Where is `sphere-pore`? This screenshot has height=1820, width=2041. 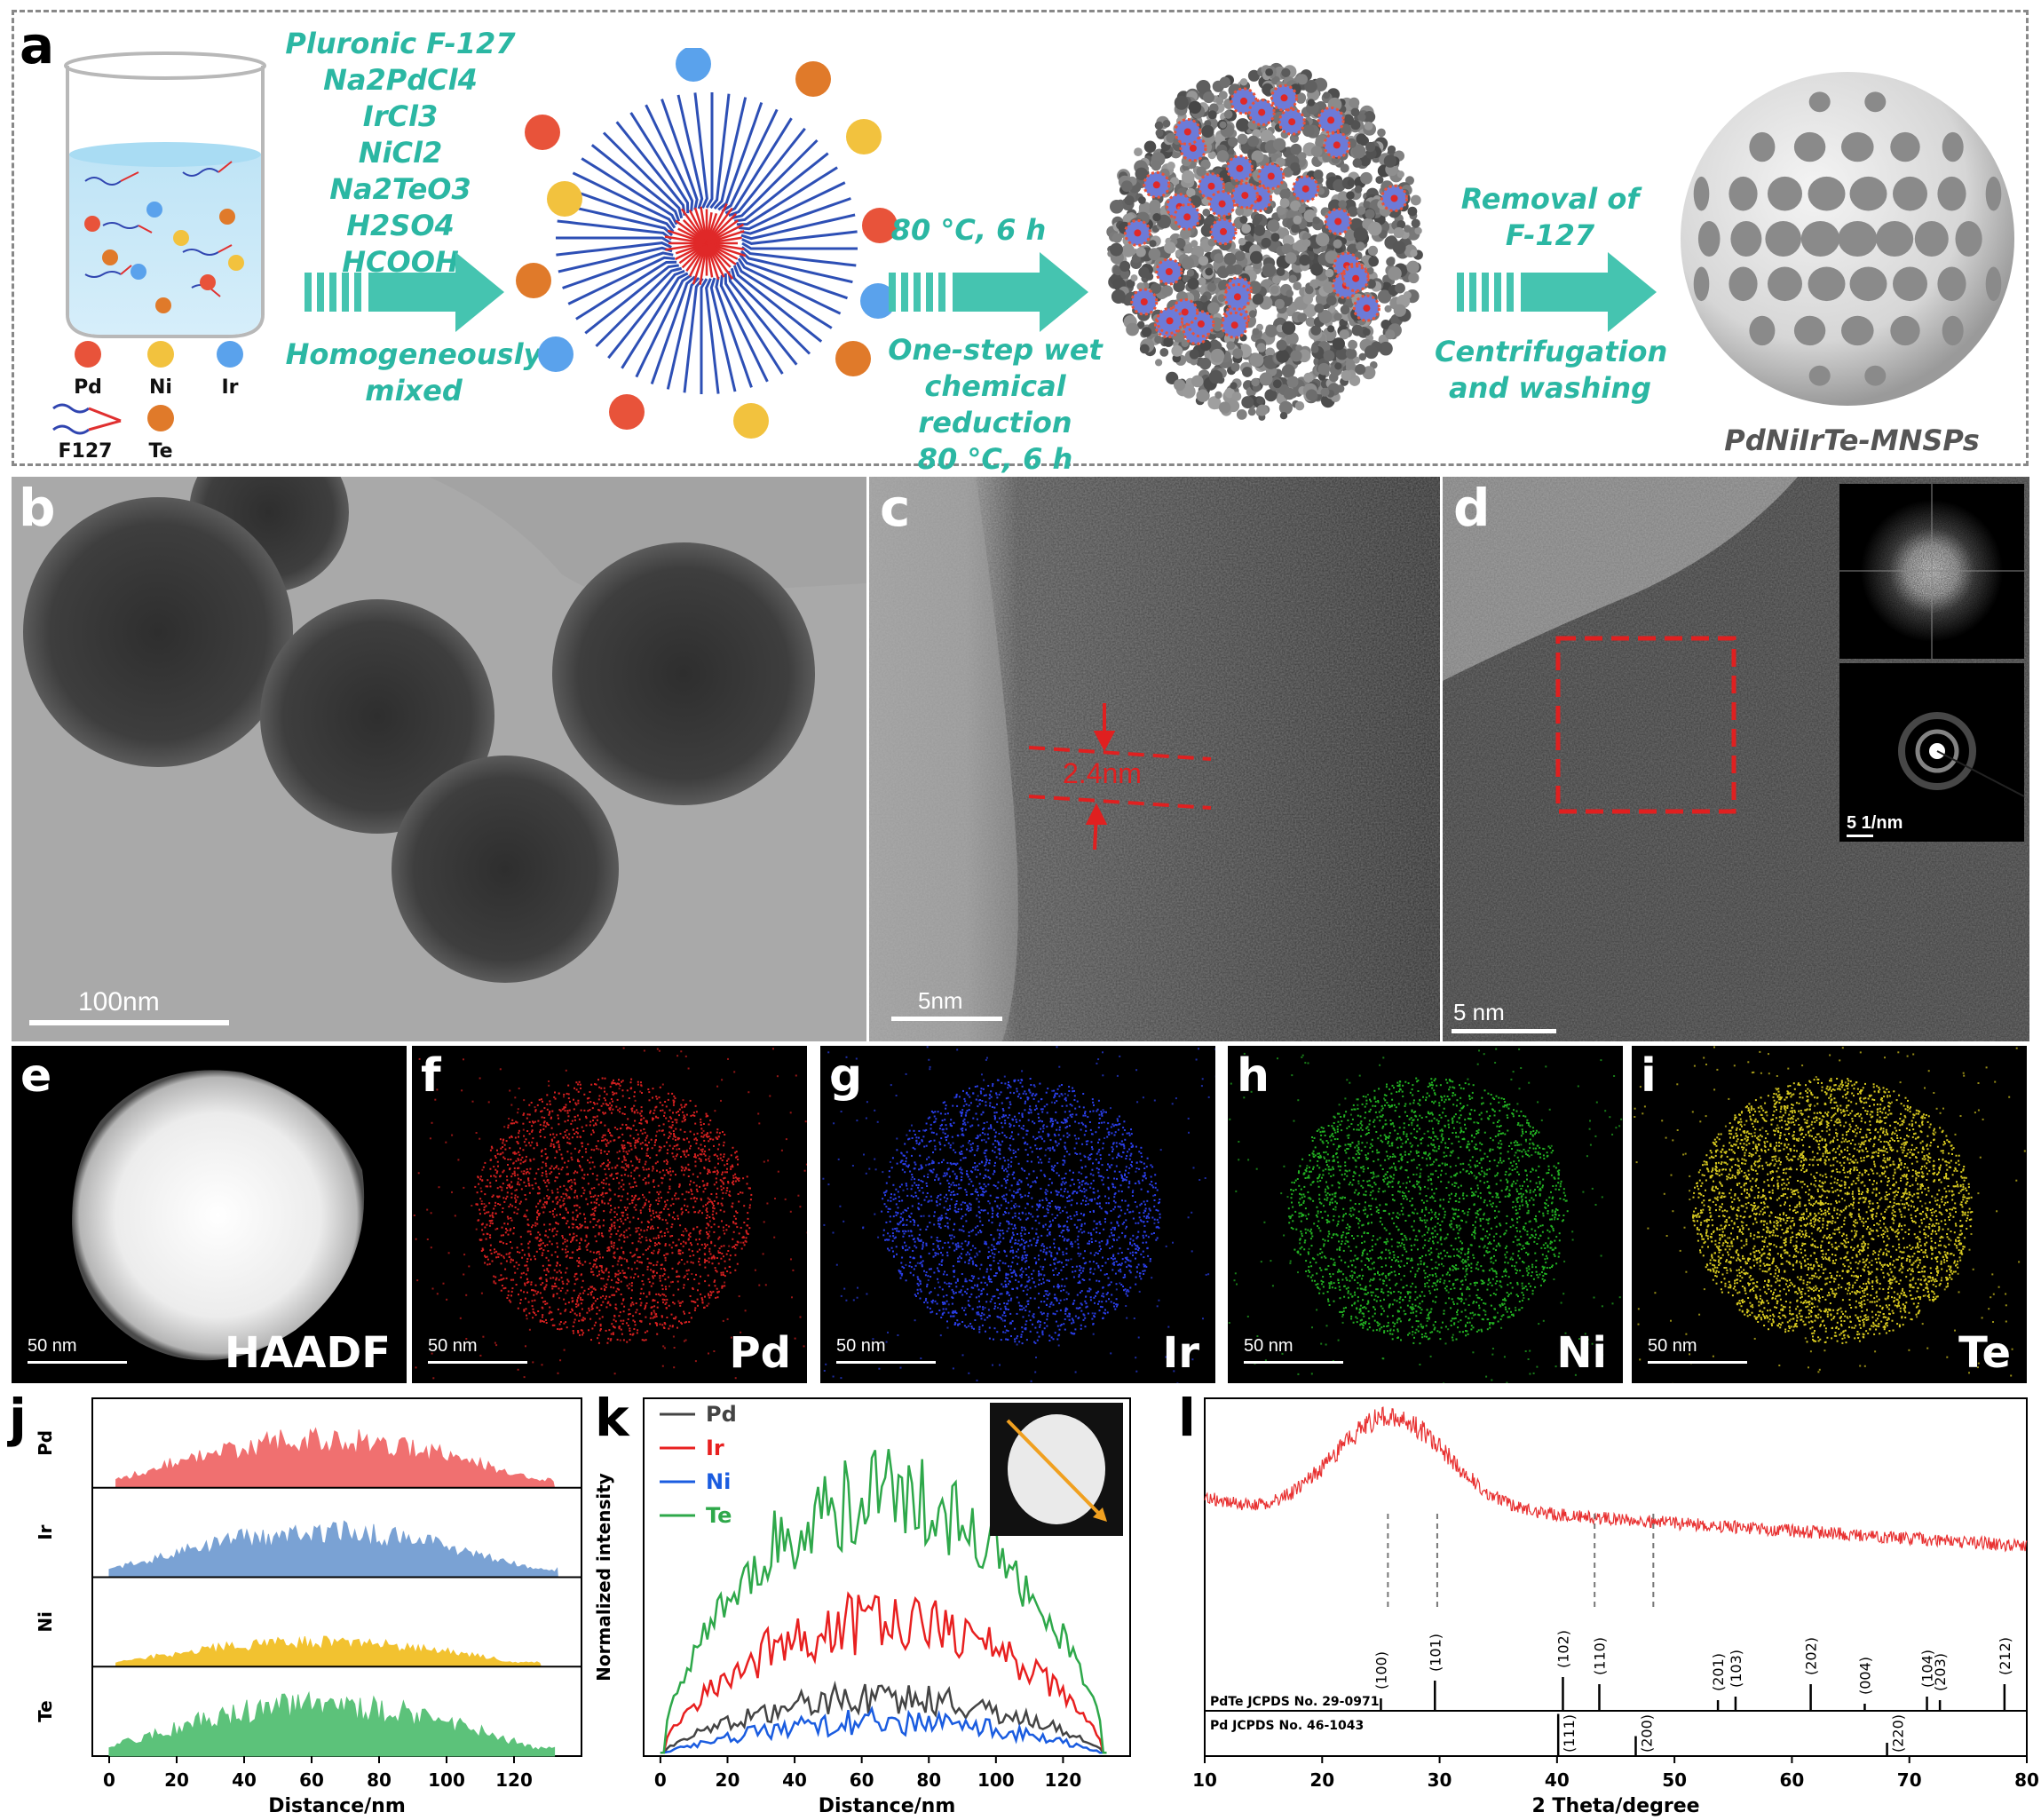
sphere-pore is located at coordinates (1910, 284).